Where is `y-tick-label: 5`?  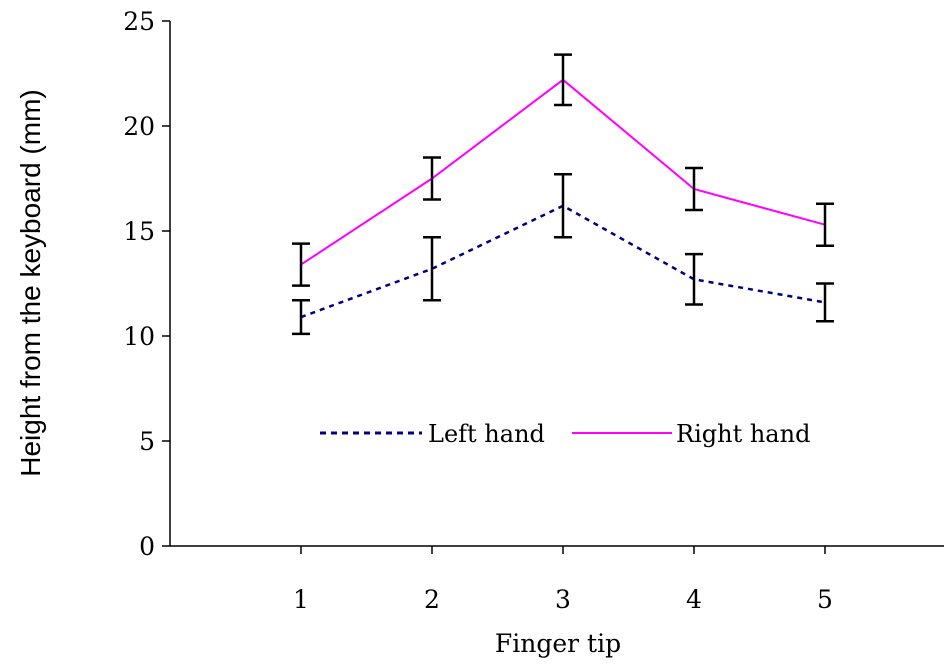
y-tick-label: 5 is located at coordinates (147, 441).